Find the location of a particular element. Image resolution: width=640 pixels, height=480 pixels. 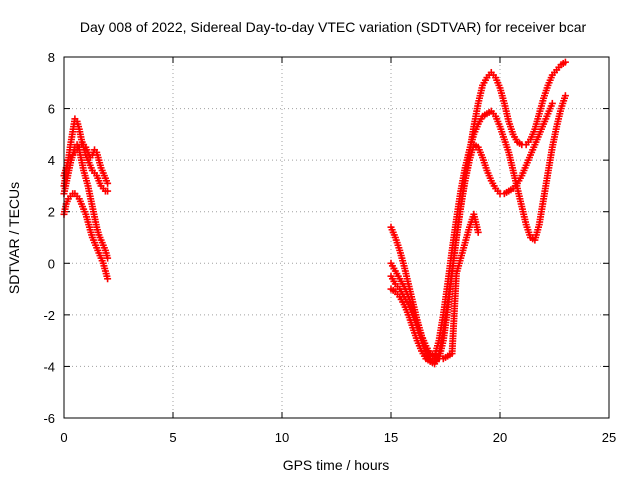

y-tick-label: -6 is located at coordinates (49, 418).